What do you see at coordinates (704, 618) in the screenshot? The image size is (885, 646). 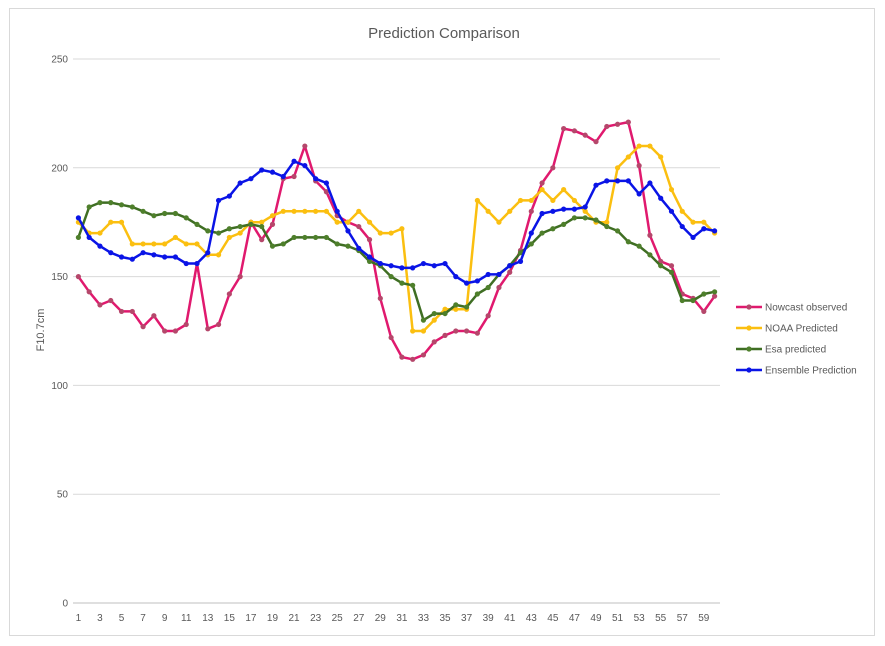 I see `x-tick-label: 59` at bounding box center [704, 618].